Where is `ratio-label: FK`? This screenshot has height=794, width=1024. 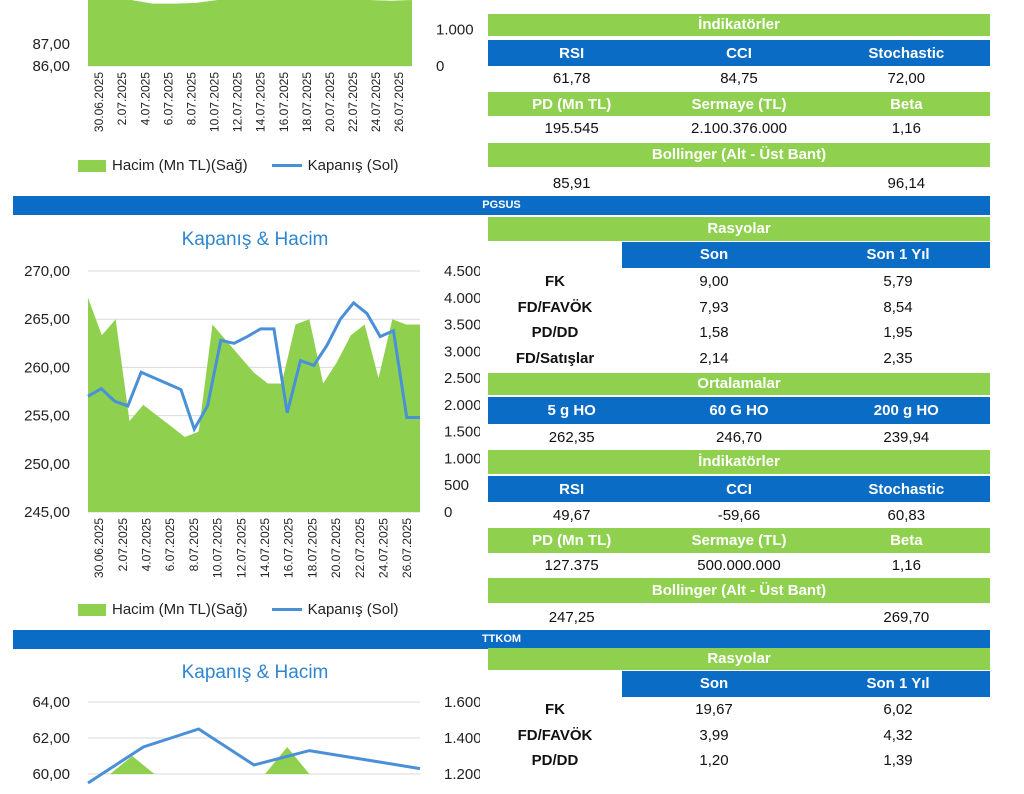 ratio-label: FK is located at coordinates (555, 282).